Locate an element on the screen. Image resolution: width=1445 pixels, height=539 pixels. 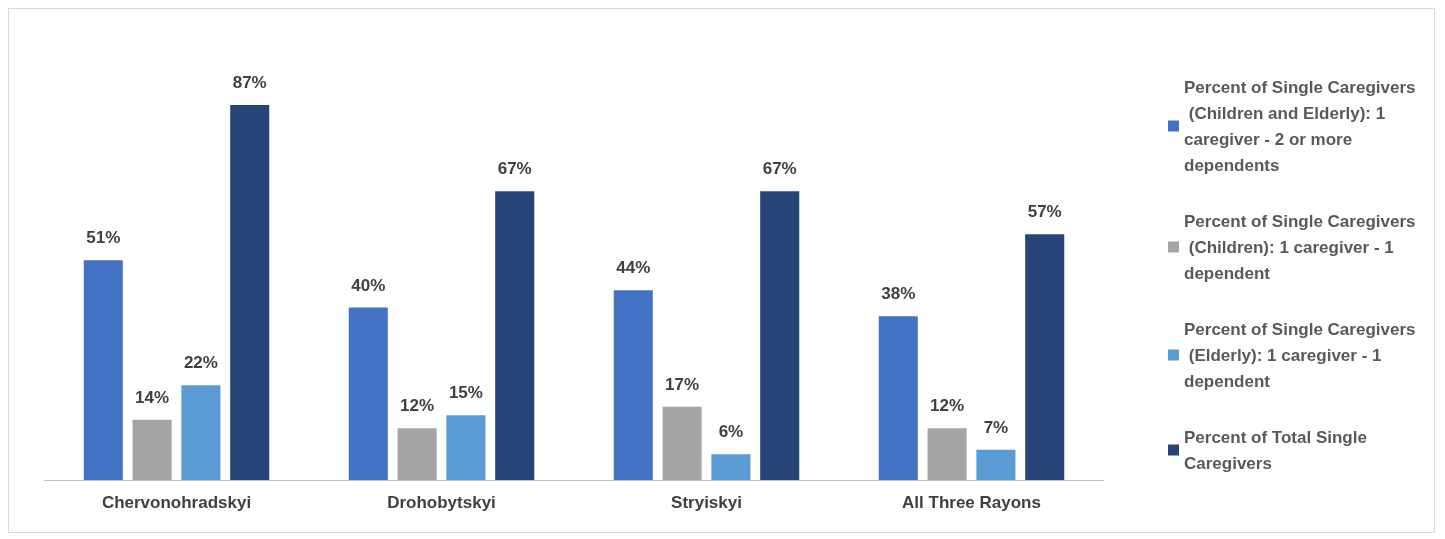
legend-label: Percent of Single Caregivers (Children): 1 caregiver - 1 dependent is located at coordinates (1300, 247).